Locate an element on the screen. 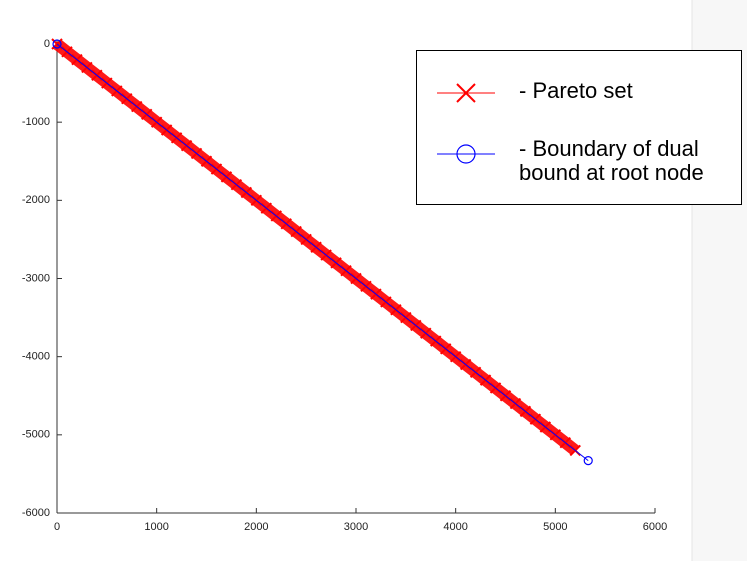 The width and height of the screenshot is (747, 561). x-tick-label: 3000 is located at coordinates (356, 527).